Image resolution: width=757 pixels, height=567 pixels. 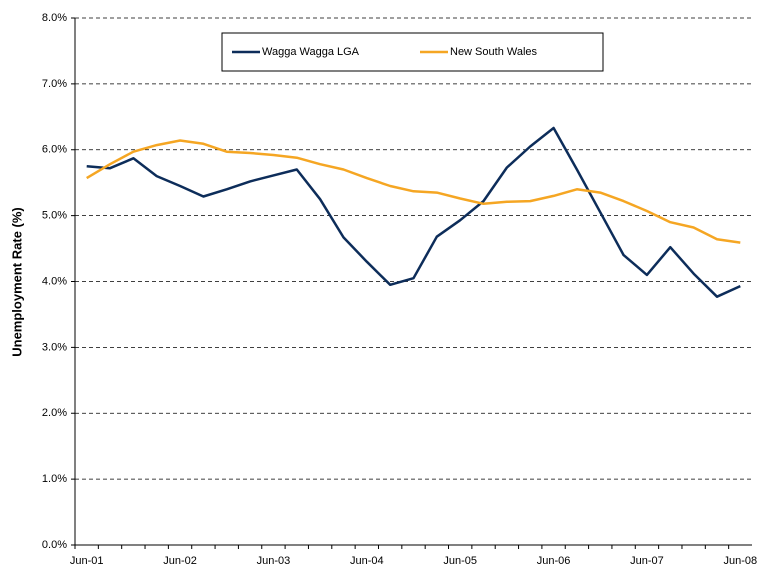 I want to click on y-tick-label: 1.0%, so click(x=54, y=479).